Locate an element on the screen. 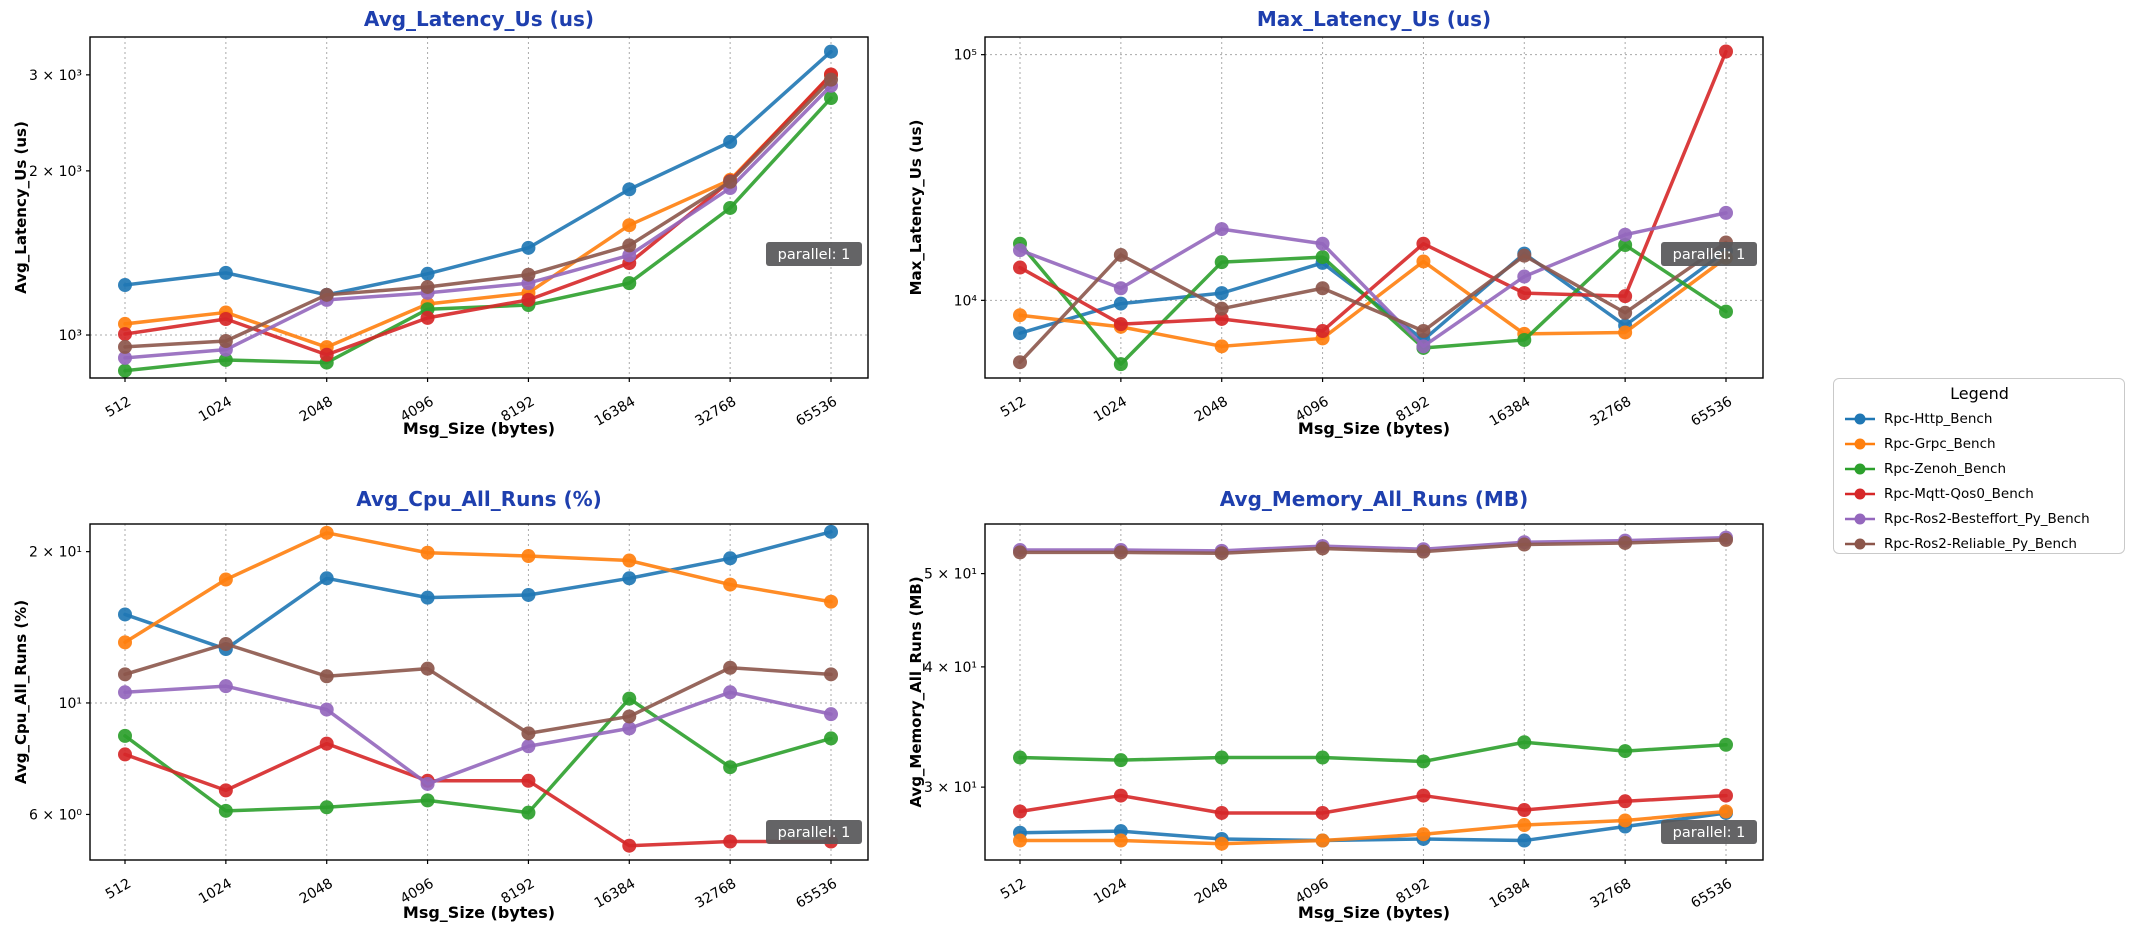 The image size is (2130, 936). y-tick-label: 5 × 10¹ is located at coordinates (950, 575).